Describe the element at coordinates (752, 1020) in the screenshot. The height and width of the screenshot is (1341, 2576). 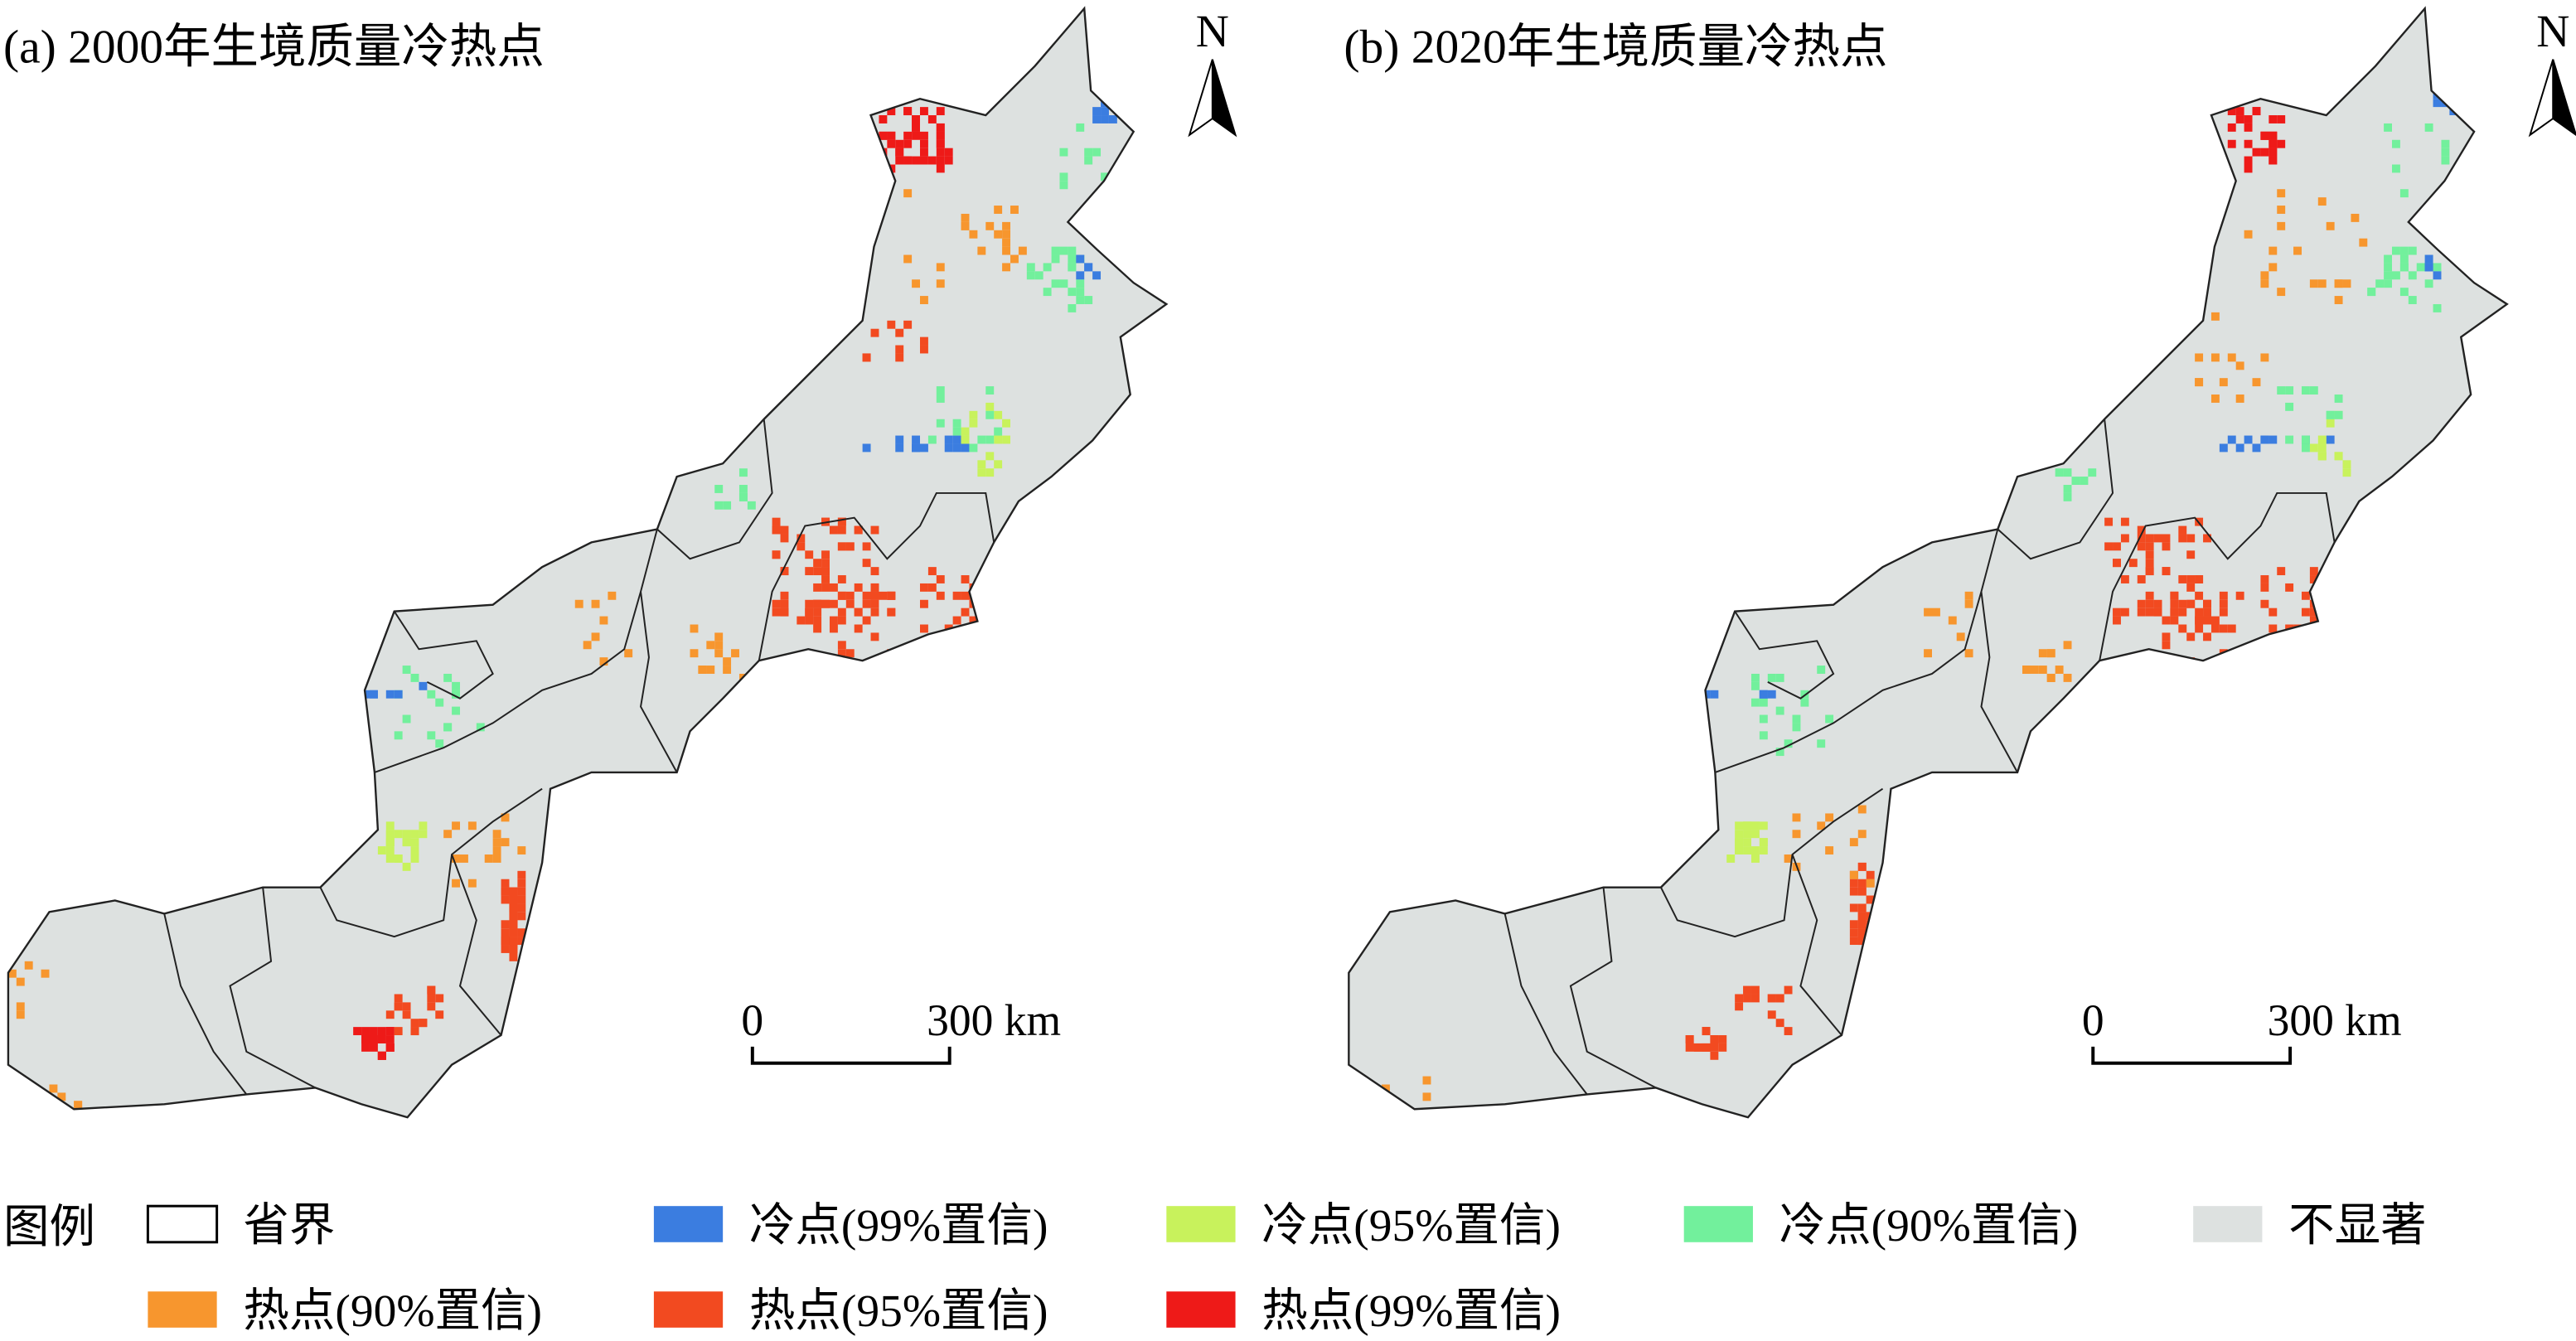
I see `scale-start: 0` at that location.